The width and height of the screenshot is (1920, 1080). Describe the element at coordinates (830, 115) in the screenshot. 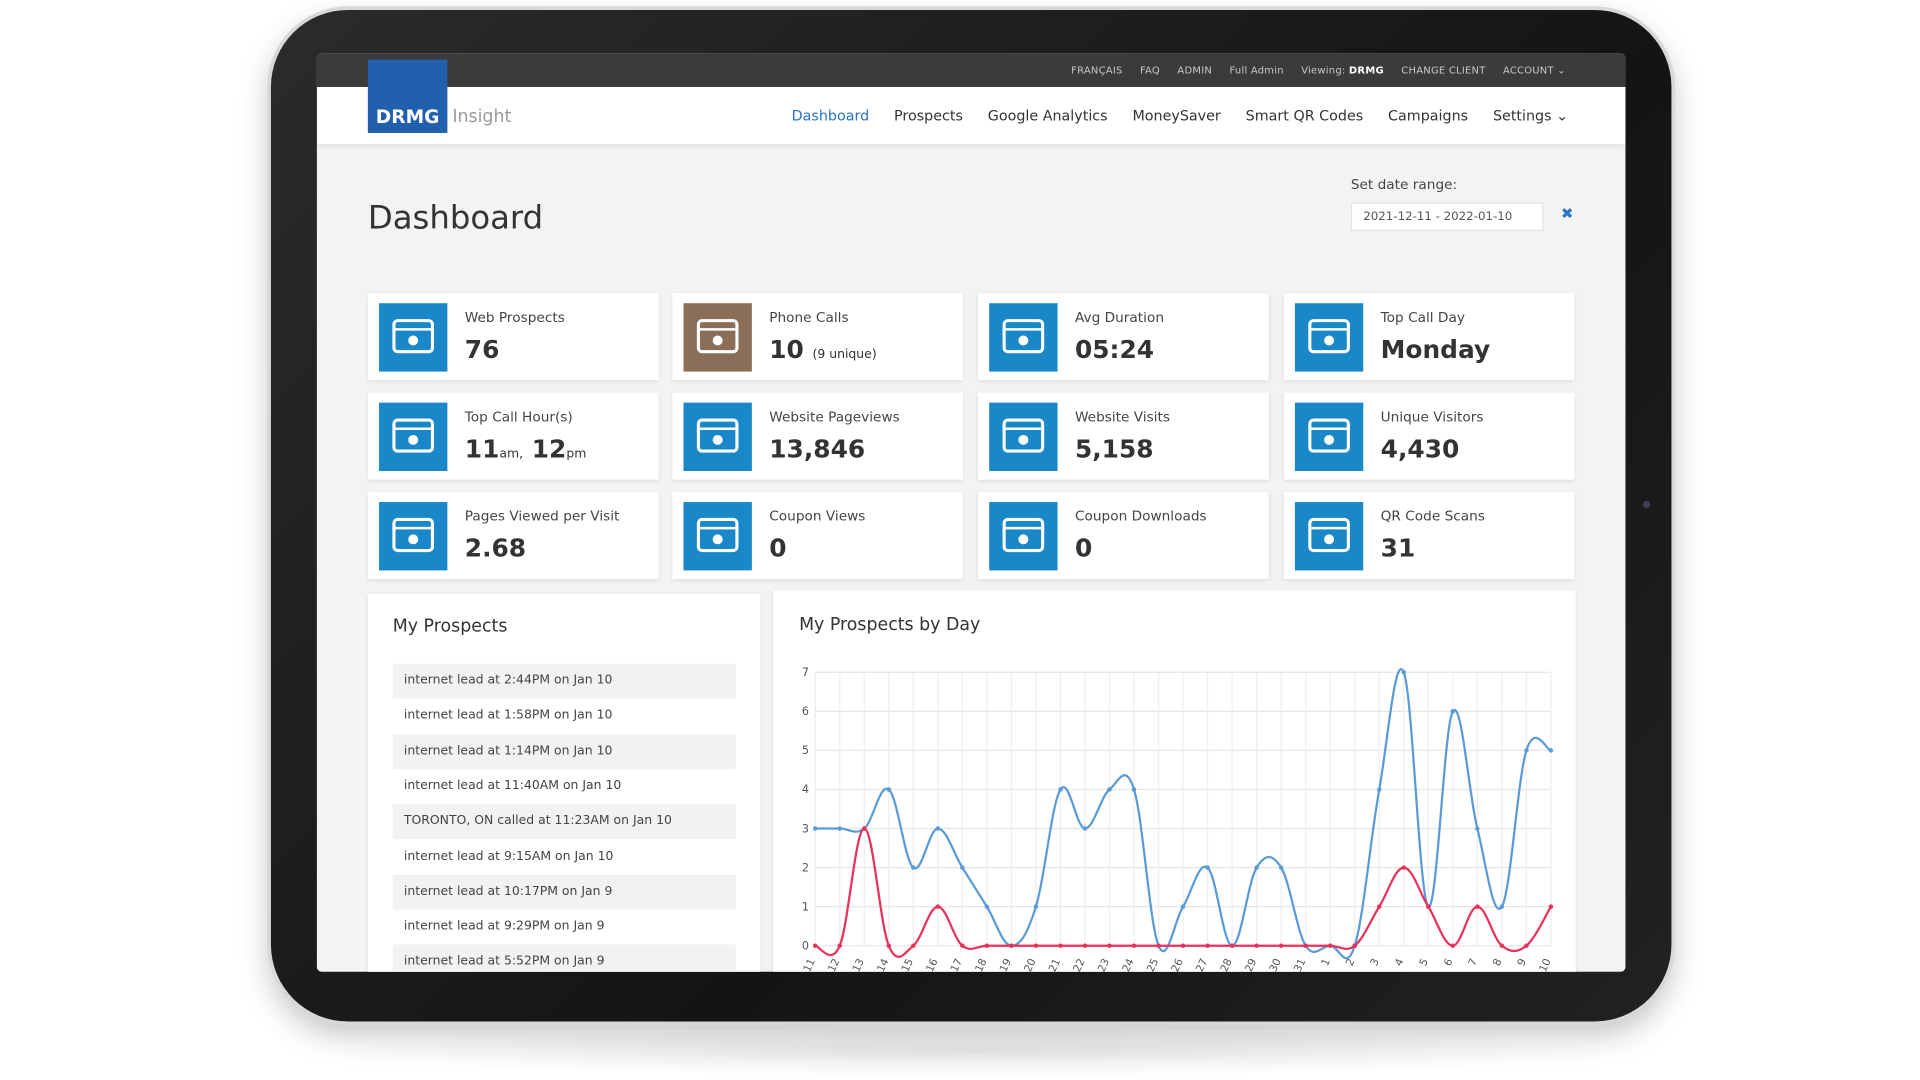

I see `nav-link: Dashboard` at that location.